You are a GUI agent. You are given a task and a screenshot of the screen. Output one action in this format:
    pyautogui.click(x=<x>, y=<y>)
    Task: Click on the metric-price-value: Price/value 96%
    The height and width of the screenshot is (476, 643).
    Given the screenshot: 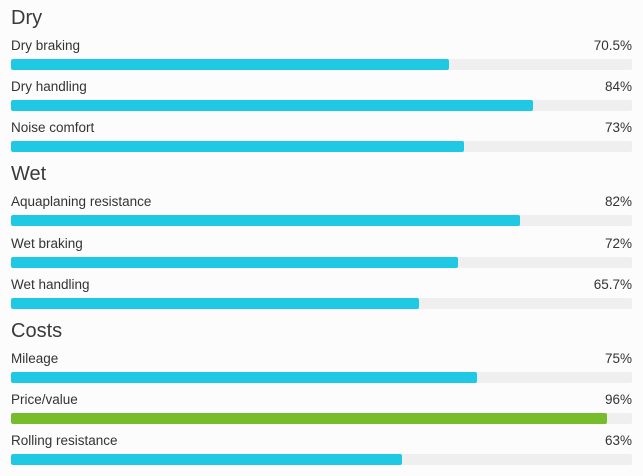 What is the action you would take?
    pyautogui.click(x=321, y=410)
    